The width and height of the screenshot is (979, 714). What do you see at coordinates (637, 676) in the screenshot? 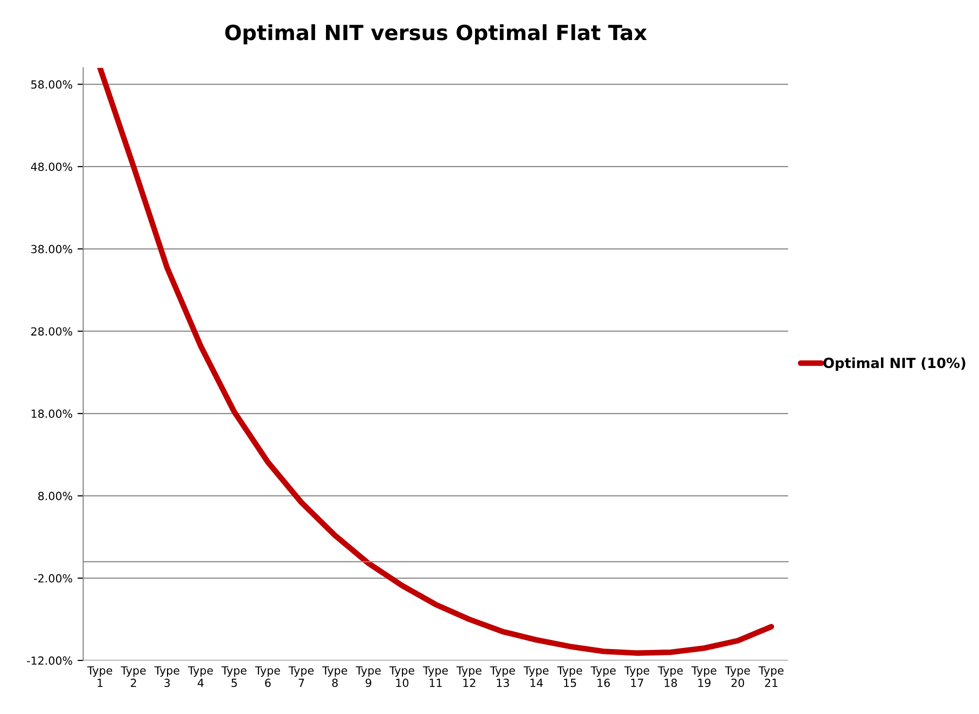
I see `x-tick-label: Type 17` at bounding box center [637, 676].